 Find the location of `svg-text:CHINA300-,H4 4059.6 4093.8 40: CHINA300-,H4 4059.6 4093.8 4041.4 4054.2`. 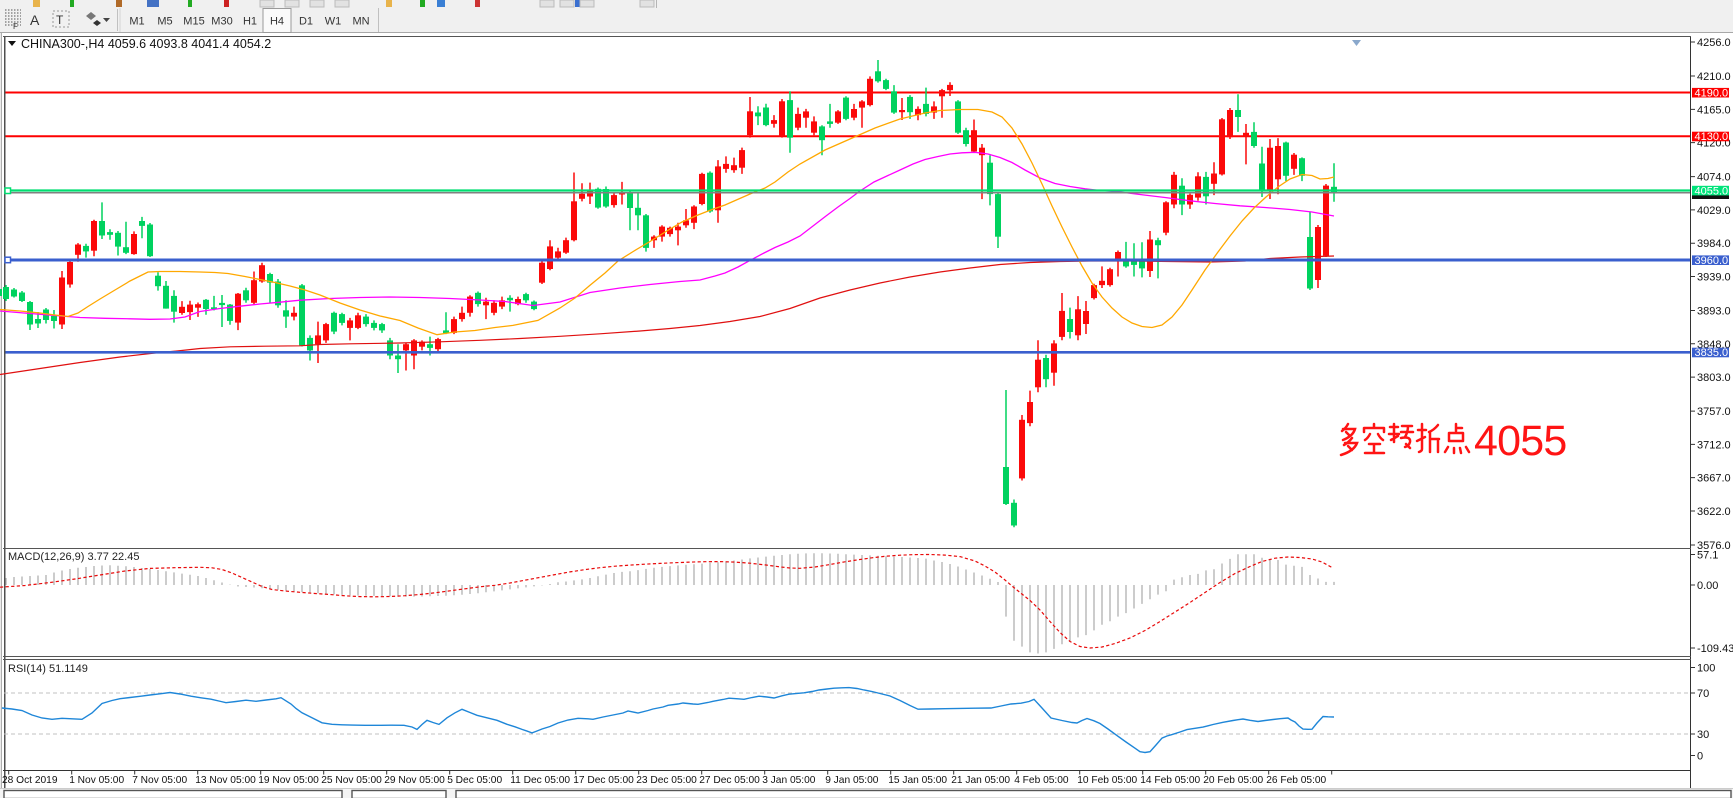

svg-text:CHINA300-,H4 4059.6 4093.8 40: CHINA300-,H4 4059.6 4093.8 4041.4 4054.2 is located at coordinates (146, 44).